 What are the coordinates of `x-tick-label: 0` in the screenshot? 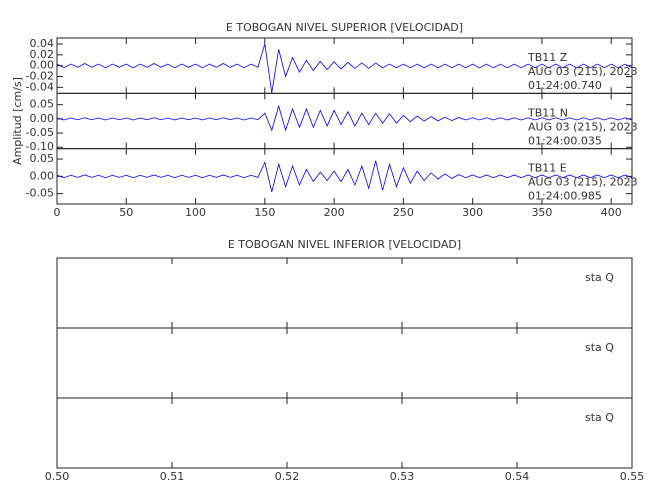 It's located at (57, 212).